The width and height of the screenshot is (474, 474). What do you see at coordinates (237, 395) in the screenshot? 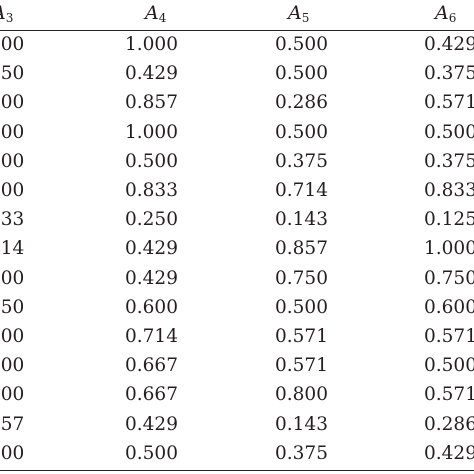
I see `table-row: 000 0.667 0.800 0.571` at bounding box center [237, 395].